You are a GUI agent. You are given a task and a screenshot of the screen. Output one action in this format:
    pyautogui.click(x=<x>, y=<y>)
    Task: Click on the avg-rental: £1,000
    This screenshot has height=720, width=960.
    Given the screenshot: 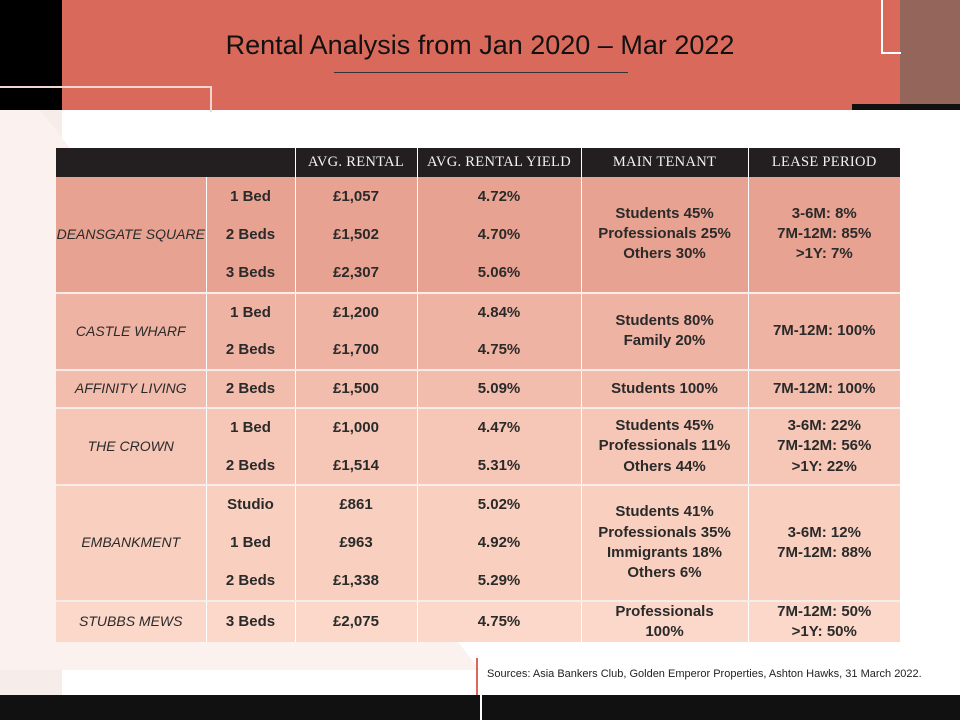 What is the action you would take?
    pyautogui.click(x=355, y=427)
    